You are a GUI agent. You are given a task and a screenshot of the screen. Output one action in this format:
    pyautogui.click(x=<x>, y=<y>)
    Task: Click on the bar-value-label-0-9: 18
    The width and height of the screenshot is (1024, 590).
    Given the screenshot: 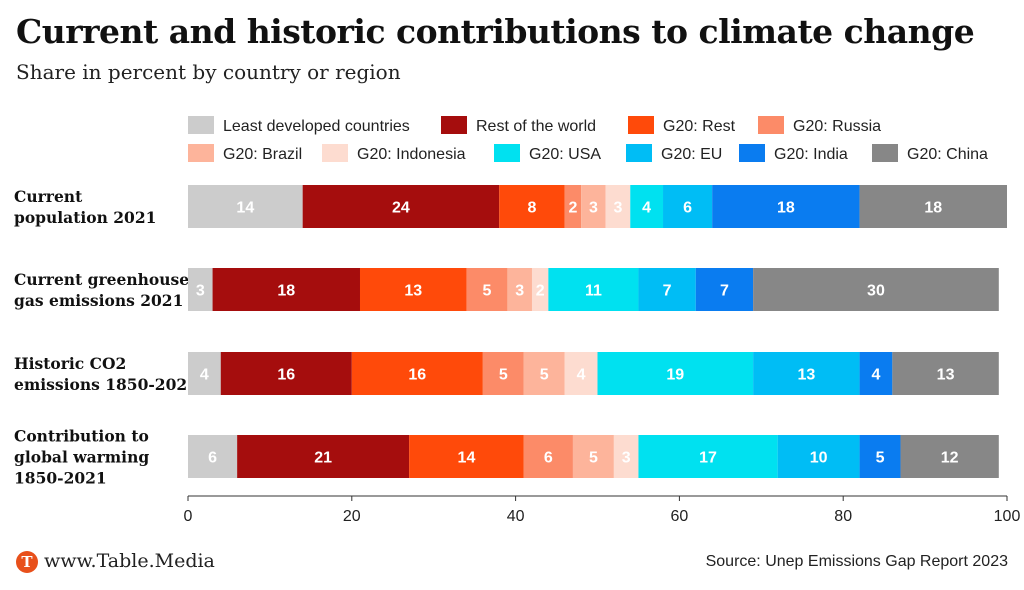 What is the action you would take?
    pyautogui.click(x=933, y=208)
    